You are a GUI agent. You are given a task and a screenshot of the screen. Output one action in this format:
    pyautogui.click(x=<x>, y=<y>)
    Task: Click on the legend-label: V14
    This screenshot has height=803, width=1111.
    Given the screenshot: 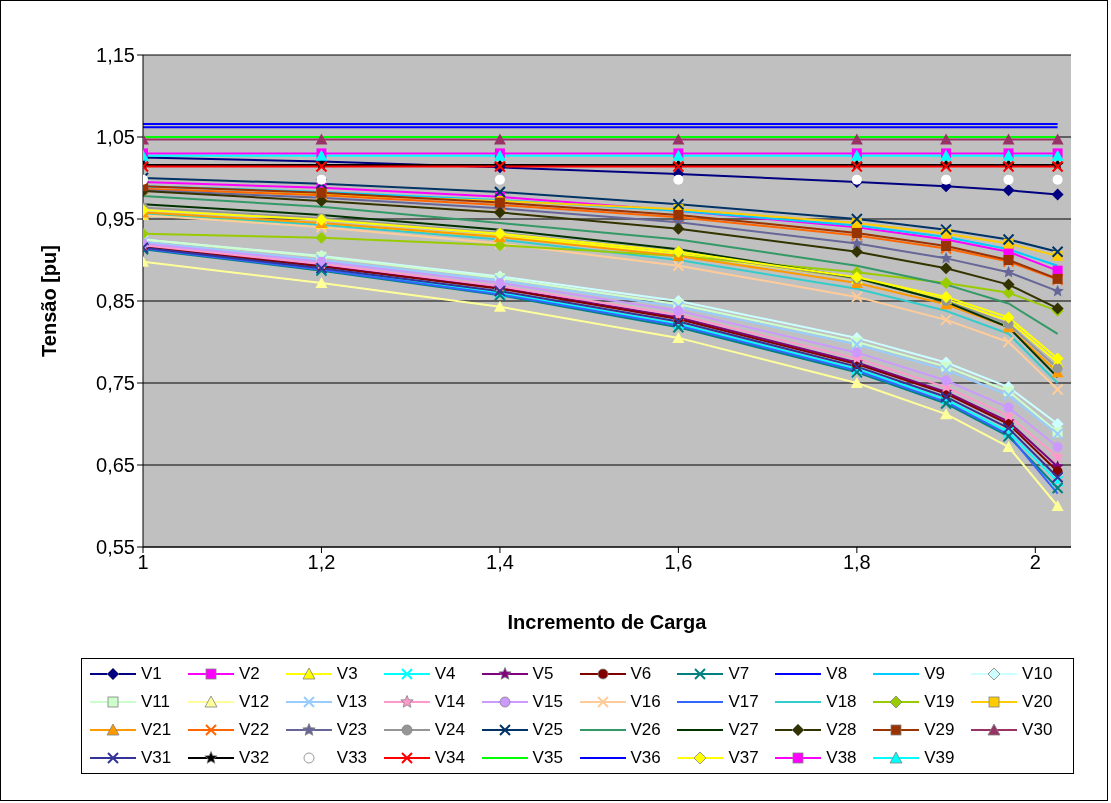 What is the action you would take?
    pyautogui.click(x=449, y=702)
    